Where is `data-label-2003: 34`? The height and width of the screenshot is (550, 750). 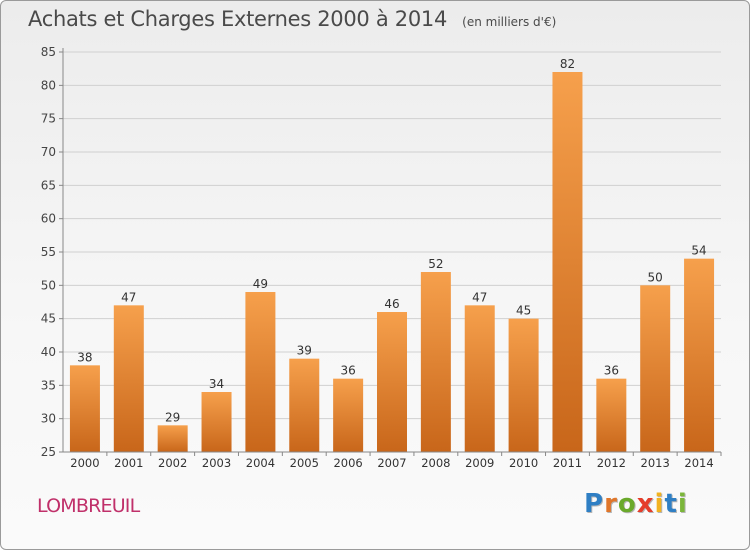
data-label-2003: 34 is located at coordinates (216, 384).